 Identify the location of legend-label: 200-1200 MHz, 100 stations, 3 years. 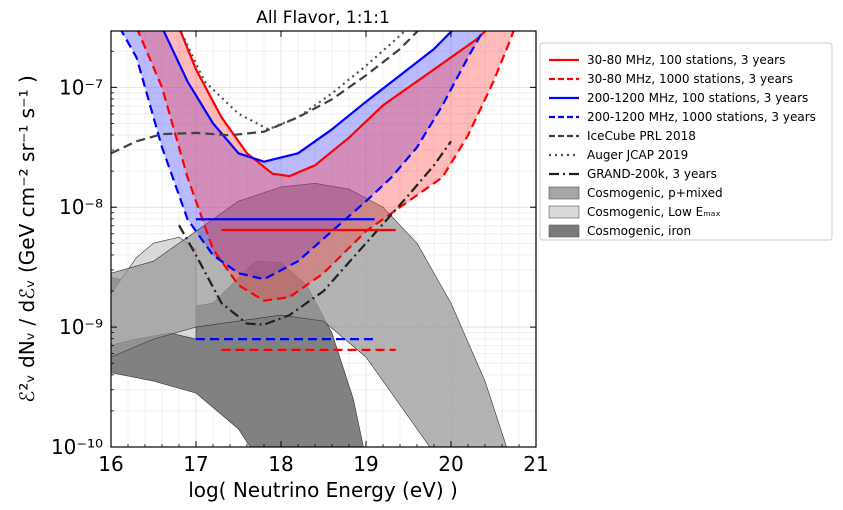
(697, 98).